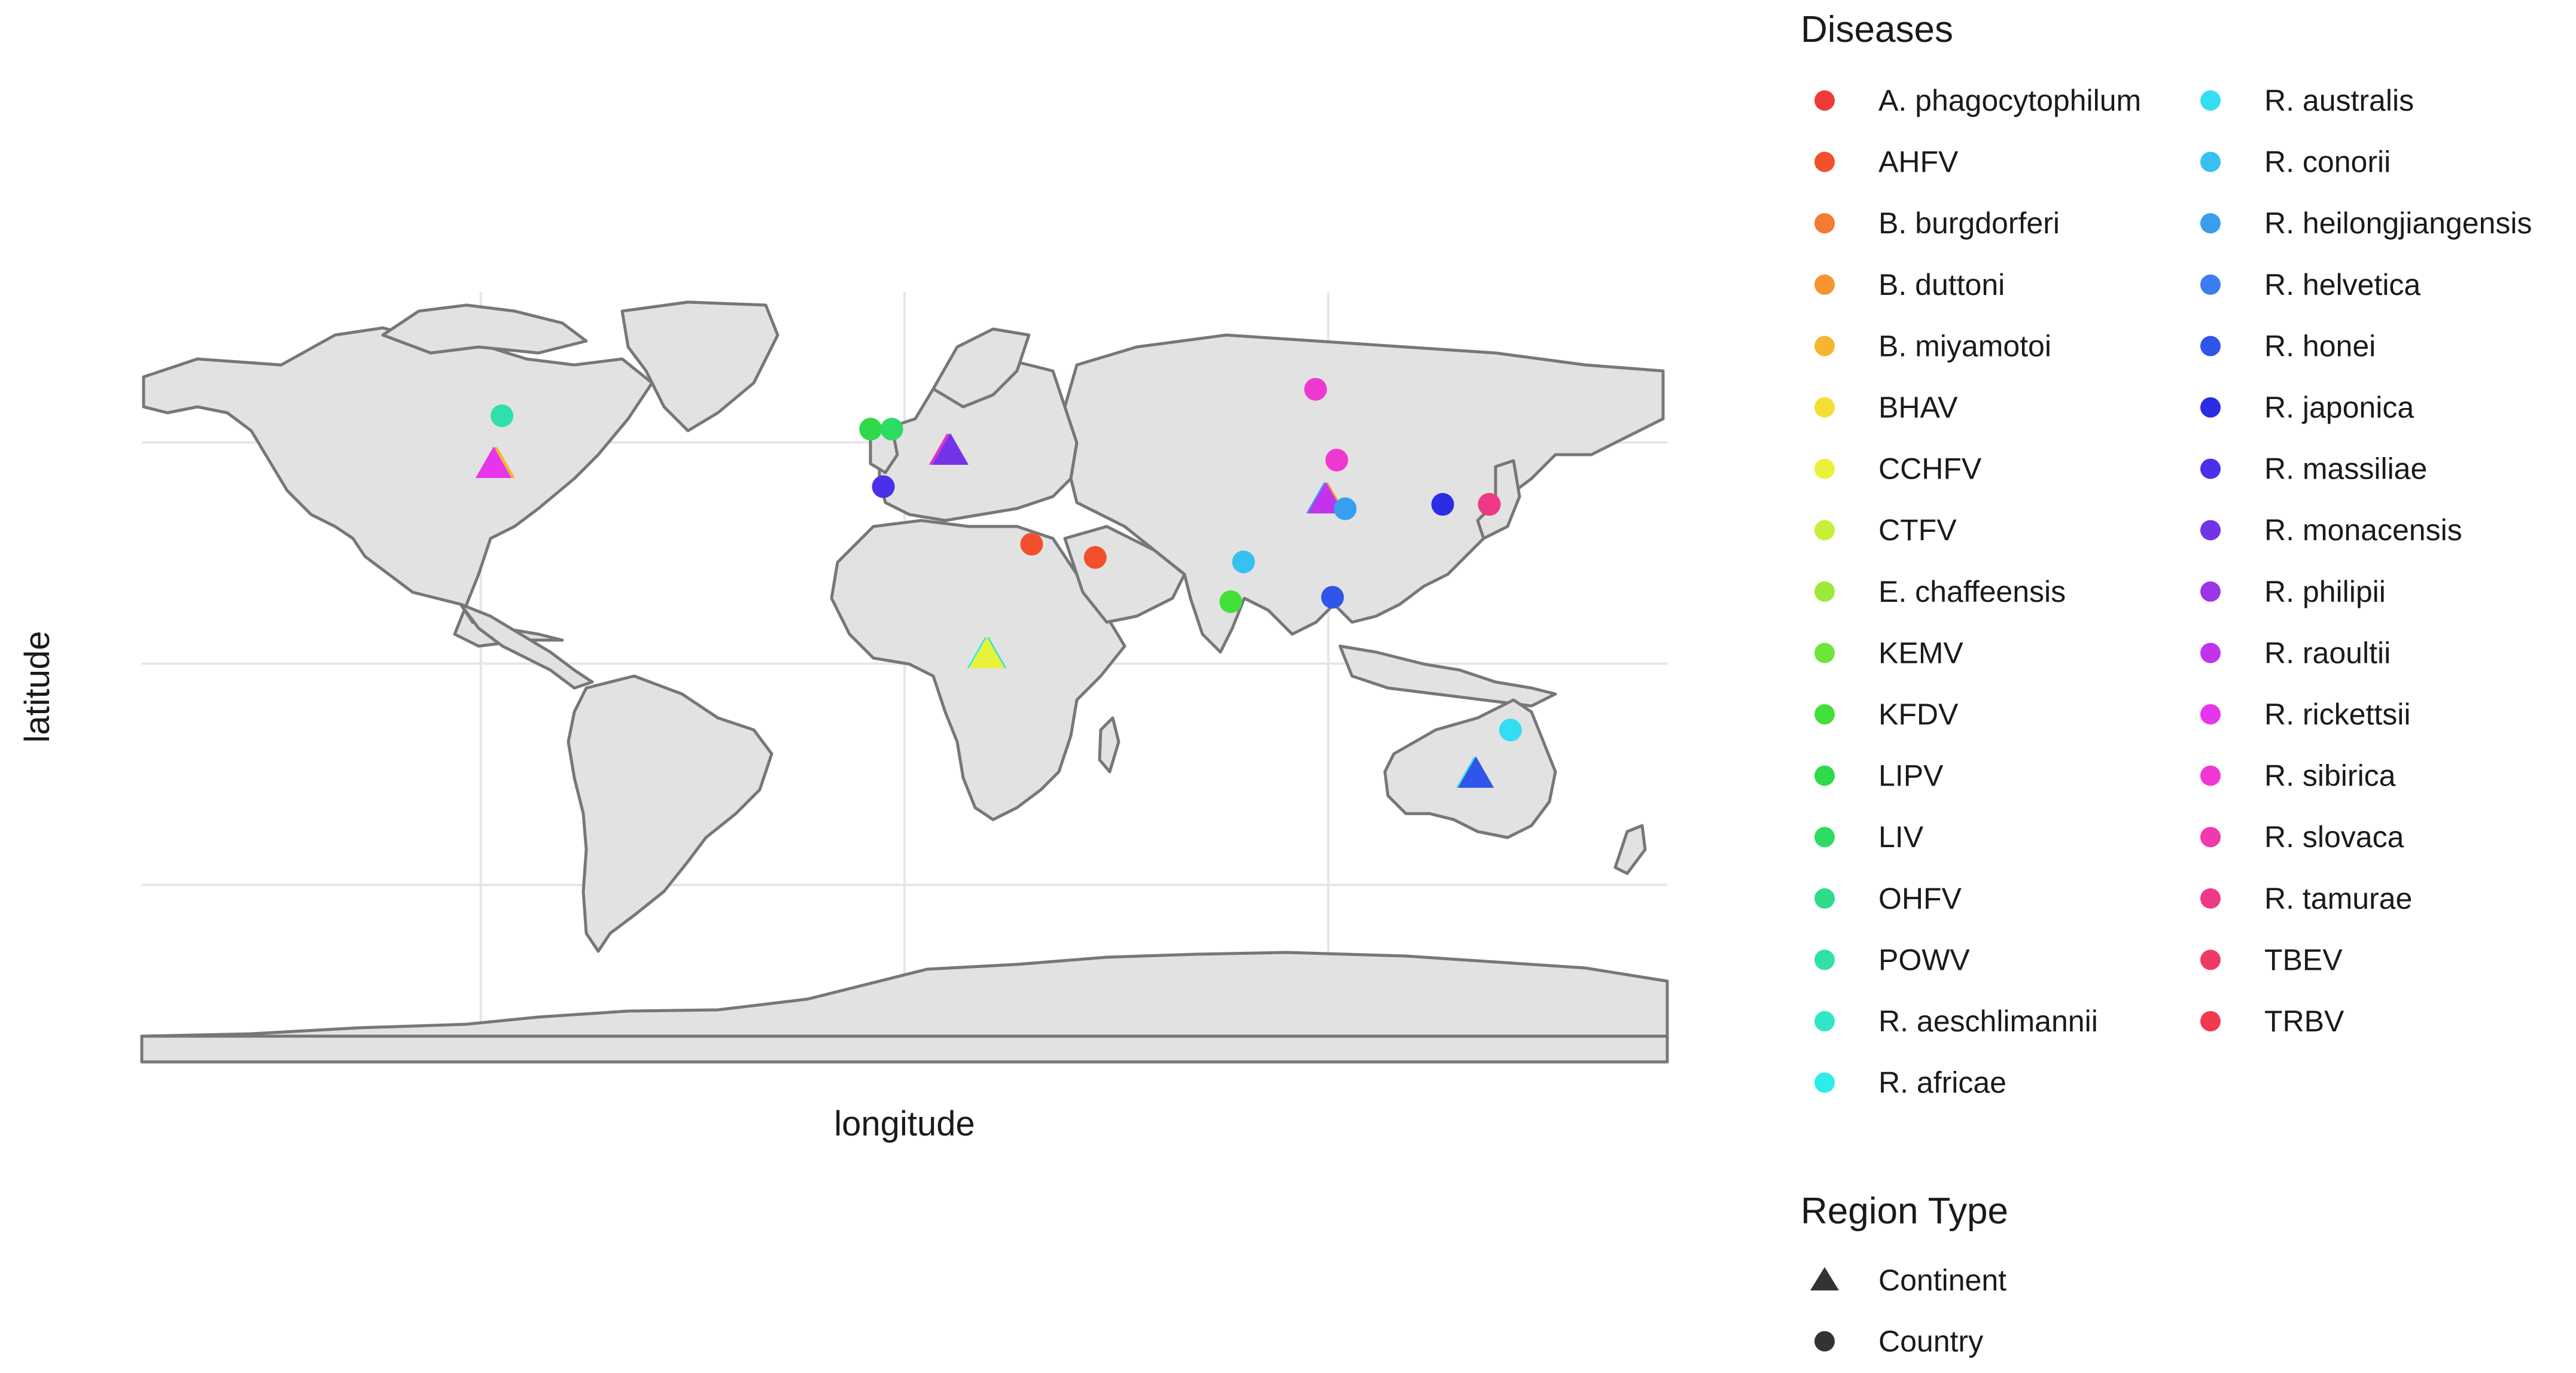 Image resolution: width=2576 pixels, height=1373 pixels. Describe the element at coordinates (37, 686) in the screenshot. I see `y-axis-title: latitude` at that location.